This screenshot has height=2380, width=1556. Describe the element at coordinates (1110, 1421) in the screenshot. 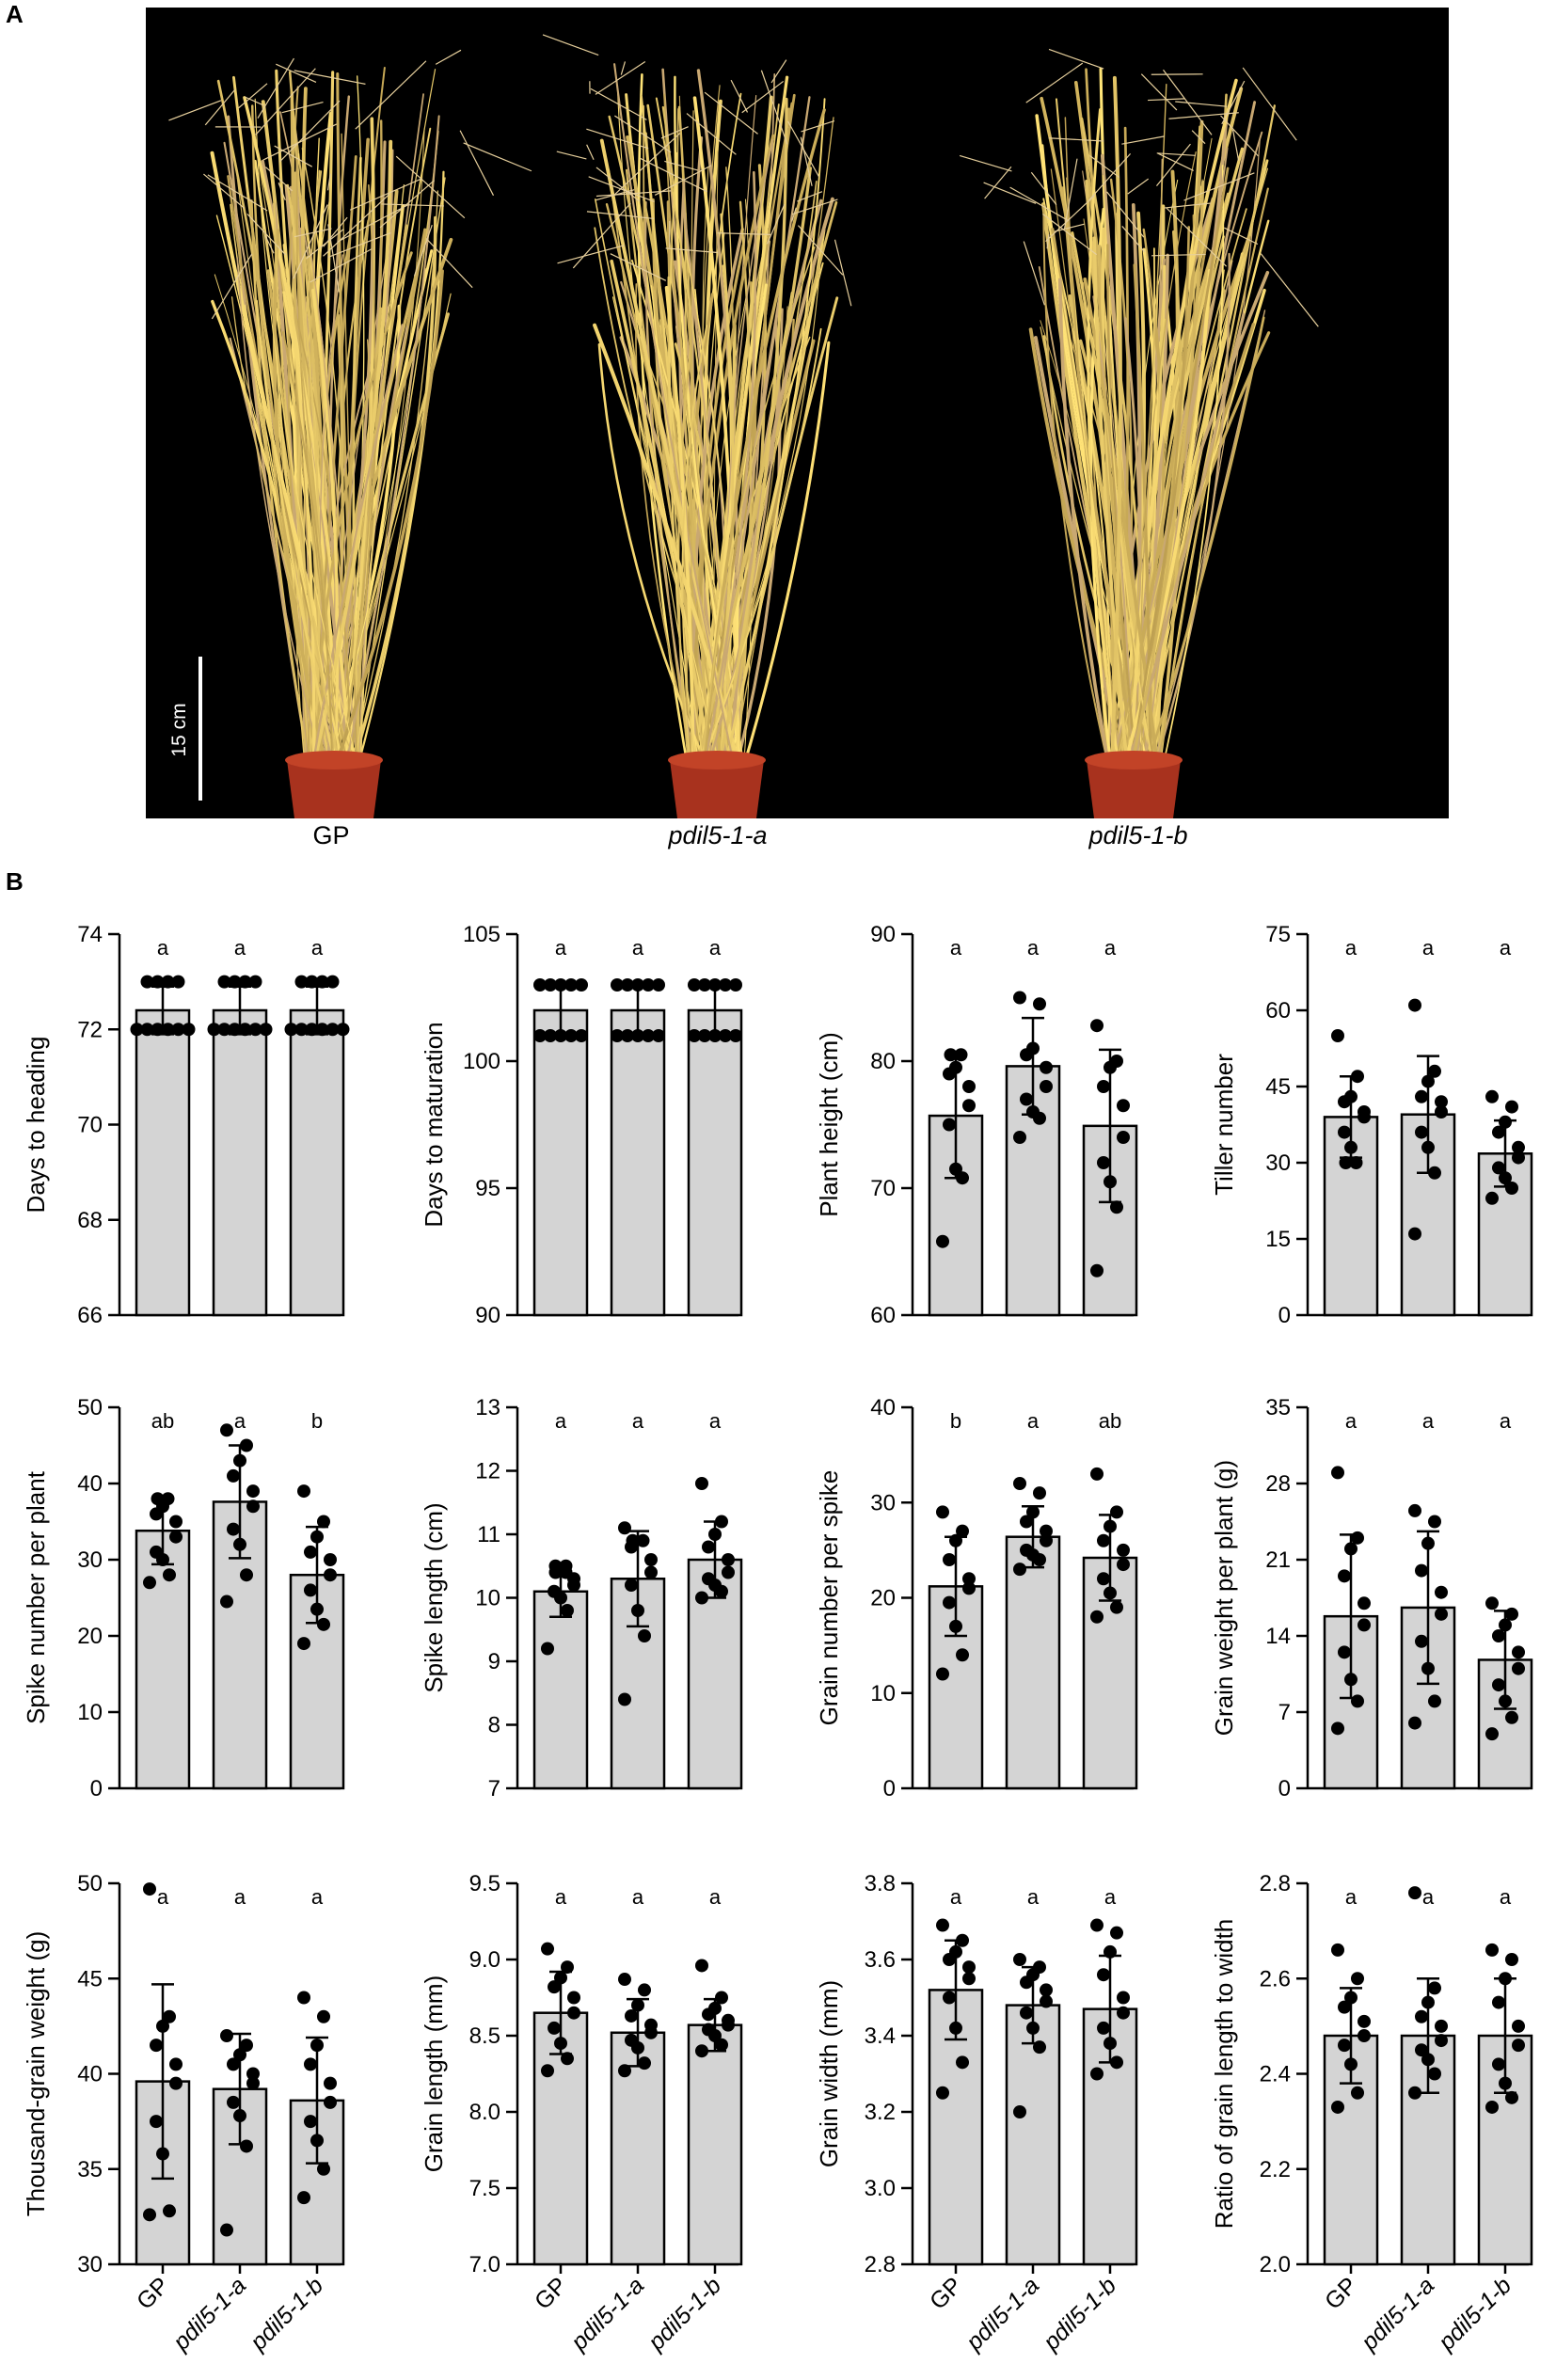

I see `significance-letter: ab` at that location.